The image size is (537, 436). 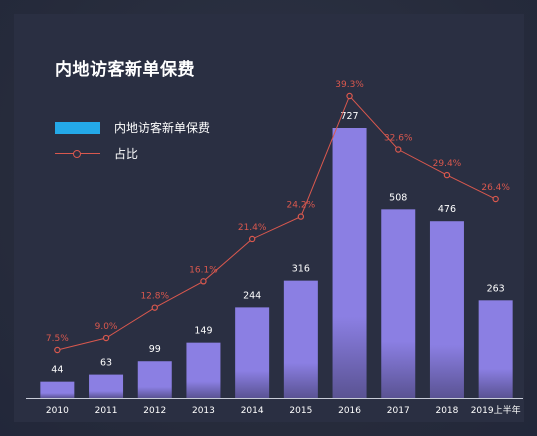 I want to click on bar-2012, so click(x=154, y=379).